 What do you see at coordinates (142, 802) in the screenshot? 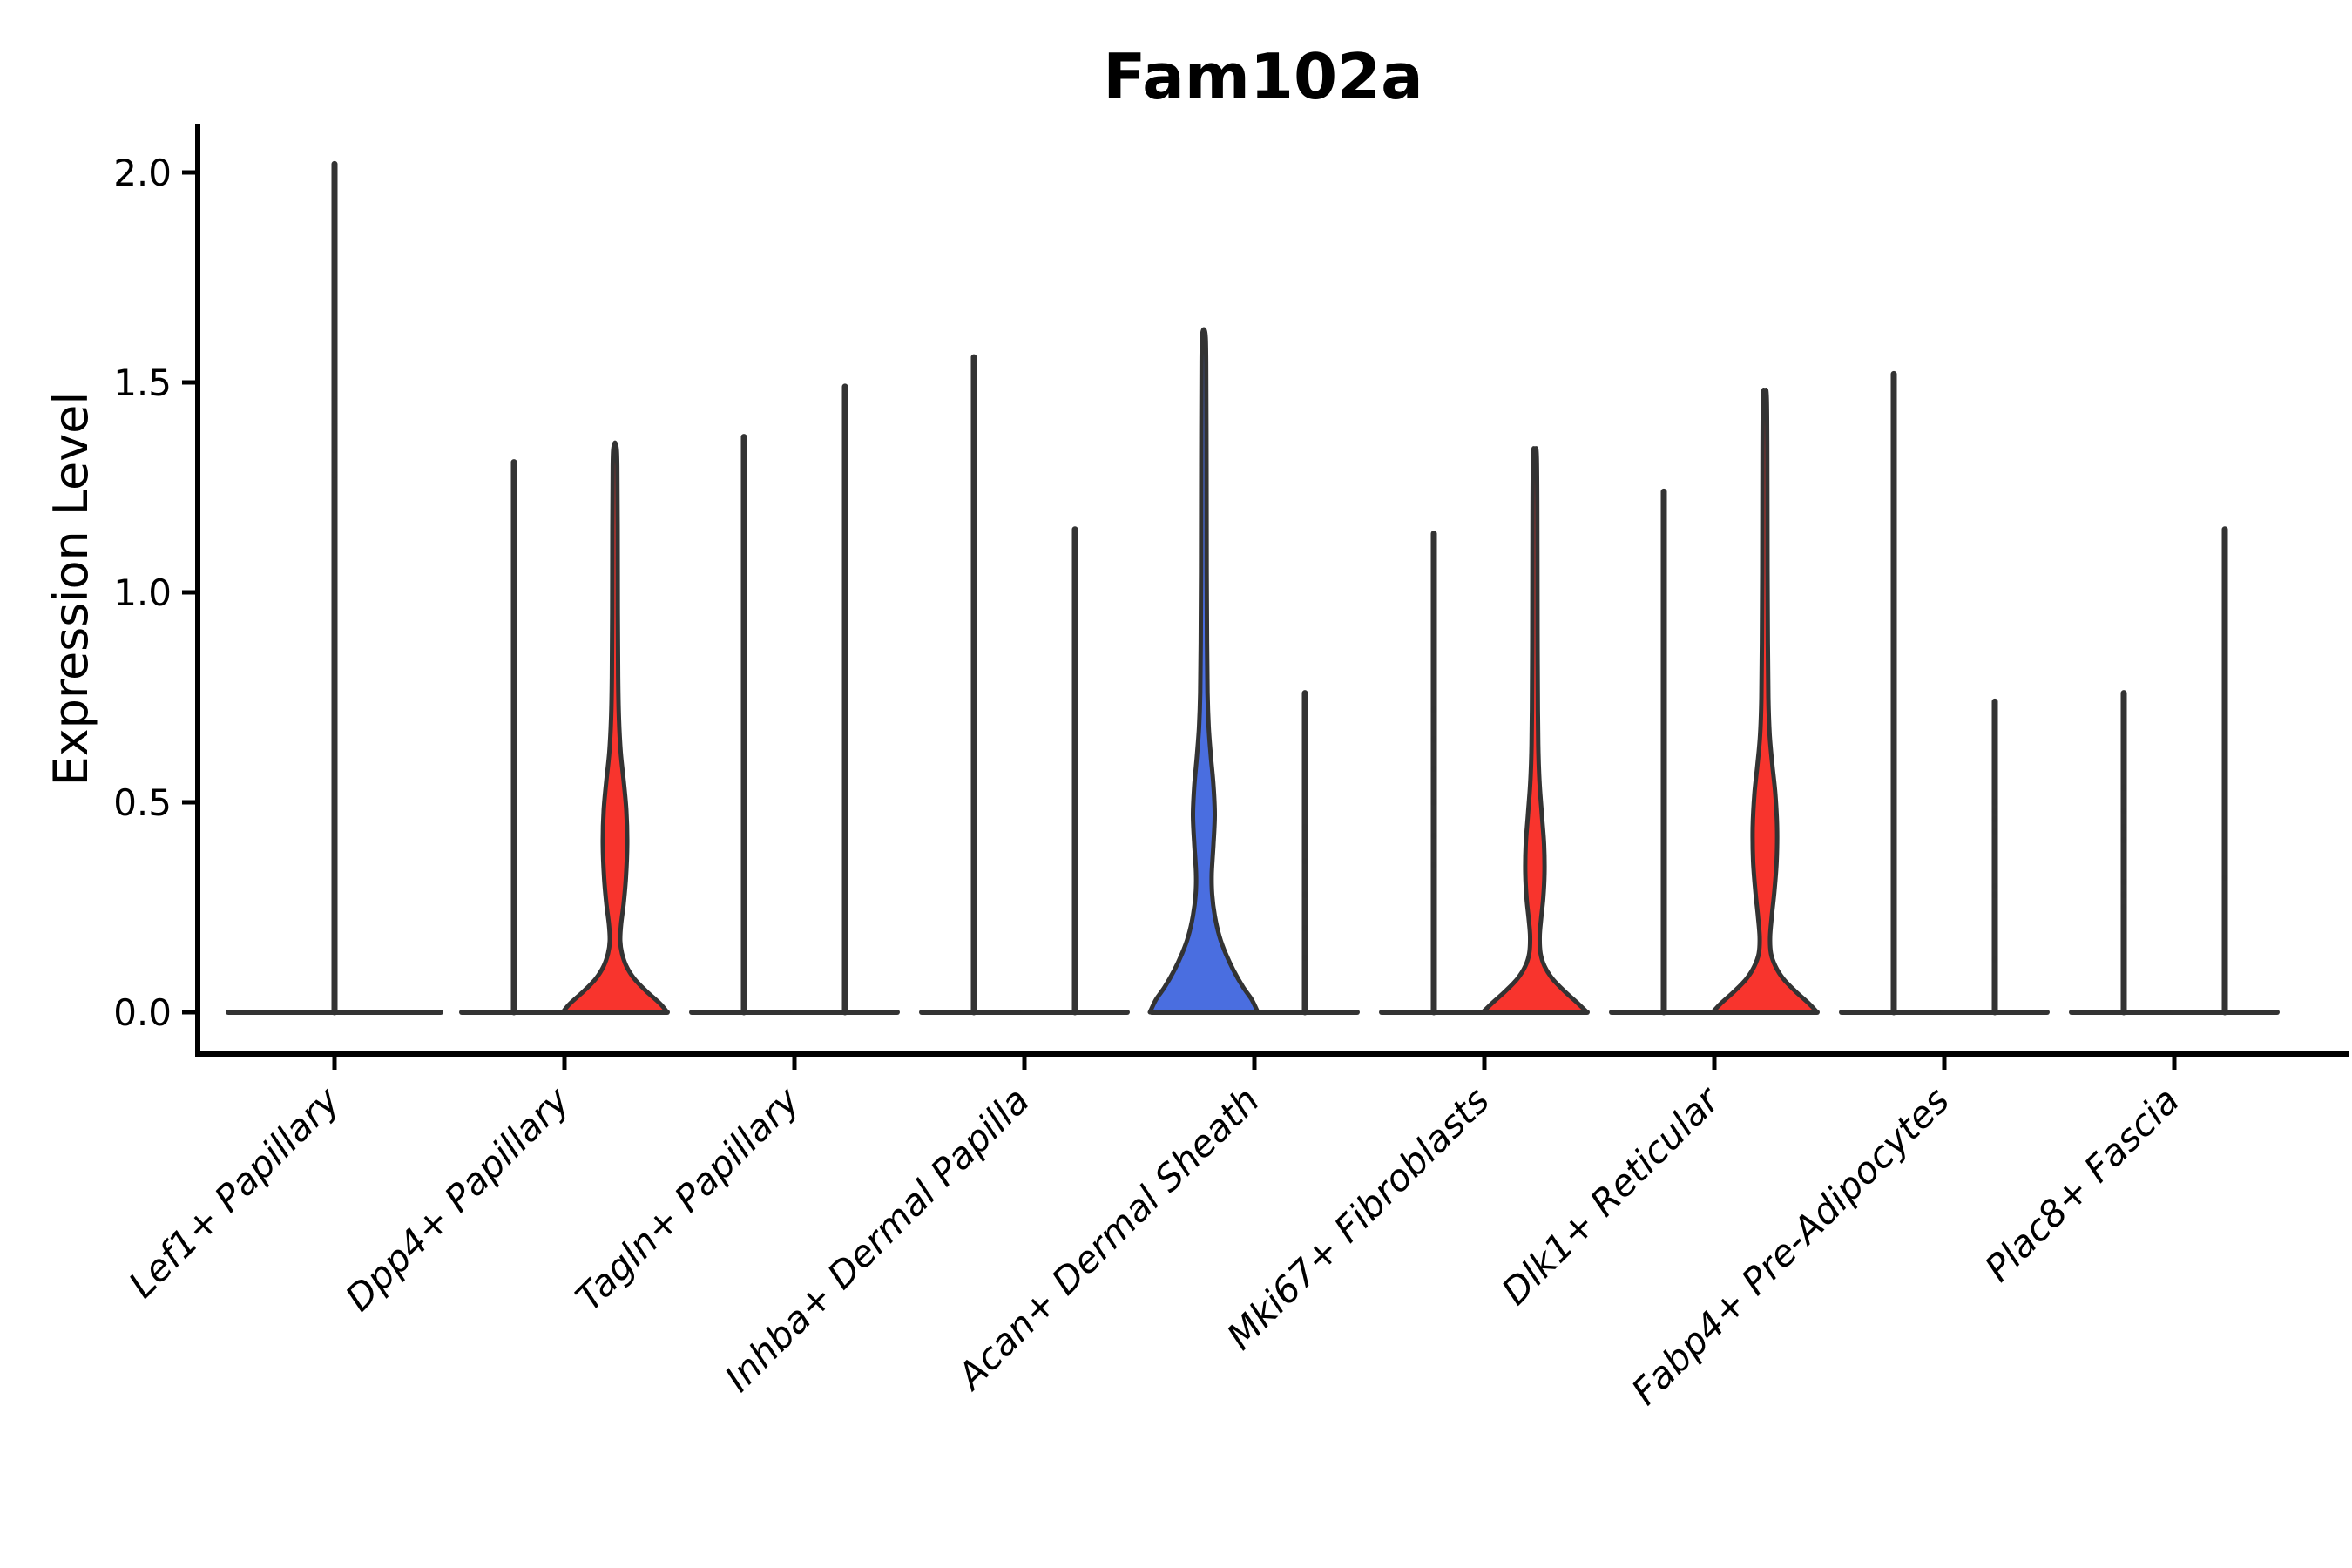
I see `y-tick-label: 0.5` at bounding box center [142, 802].